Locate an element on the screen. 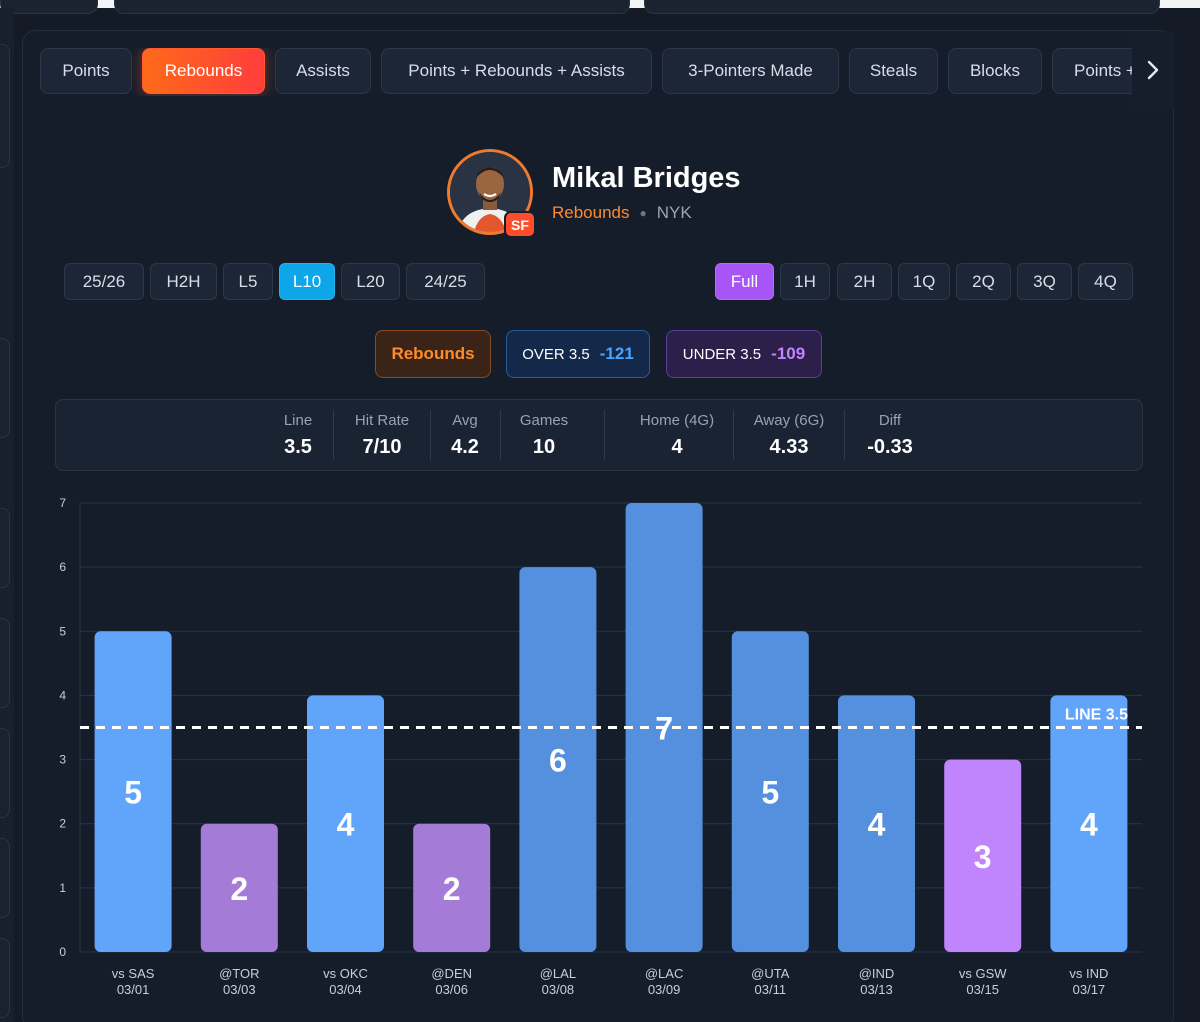 The width and height of the screenshot is (1200, 1022). summary-value: 4 is located at coordinates (677, 446).